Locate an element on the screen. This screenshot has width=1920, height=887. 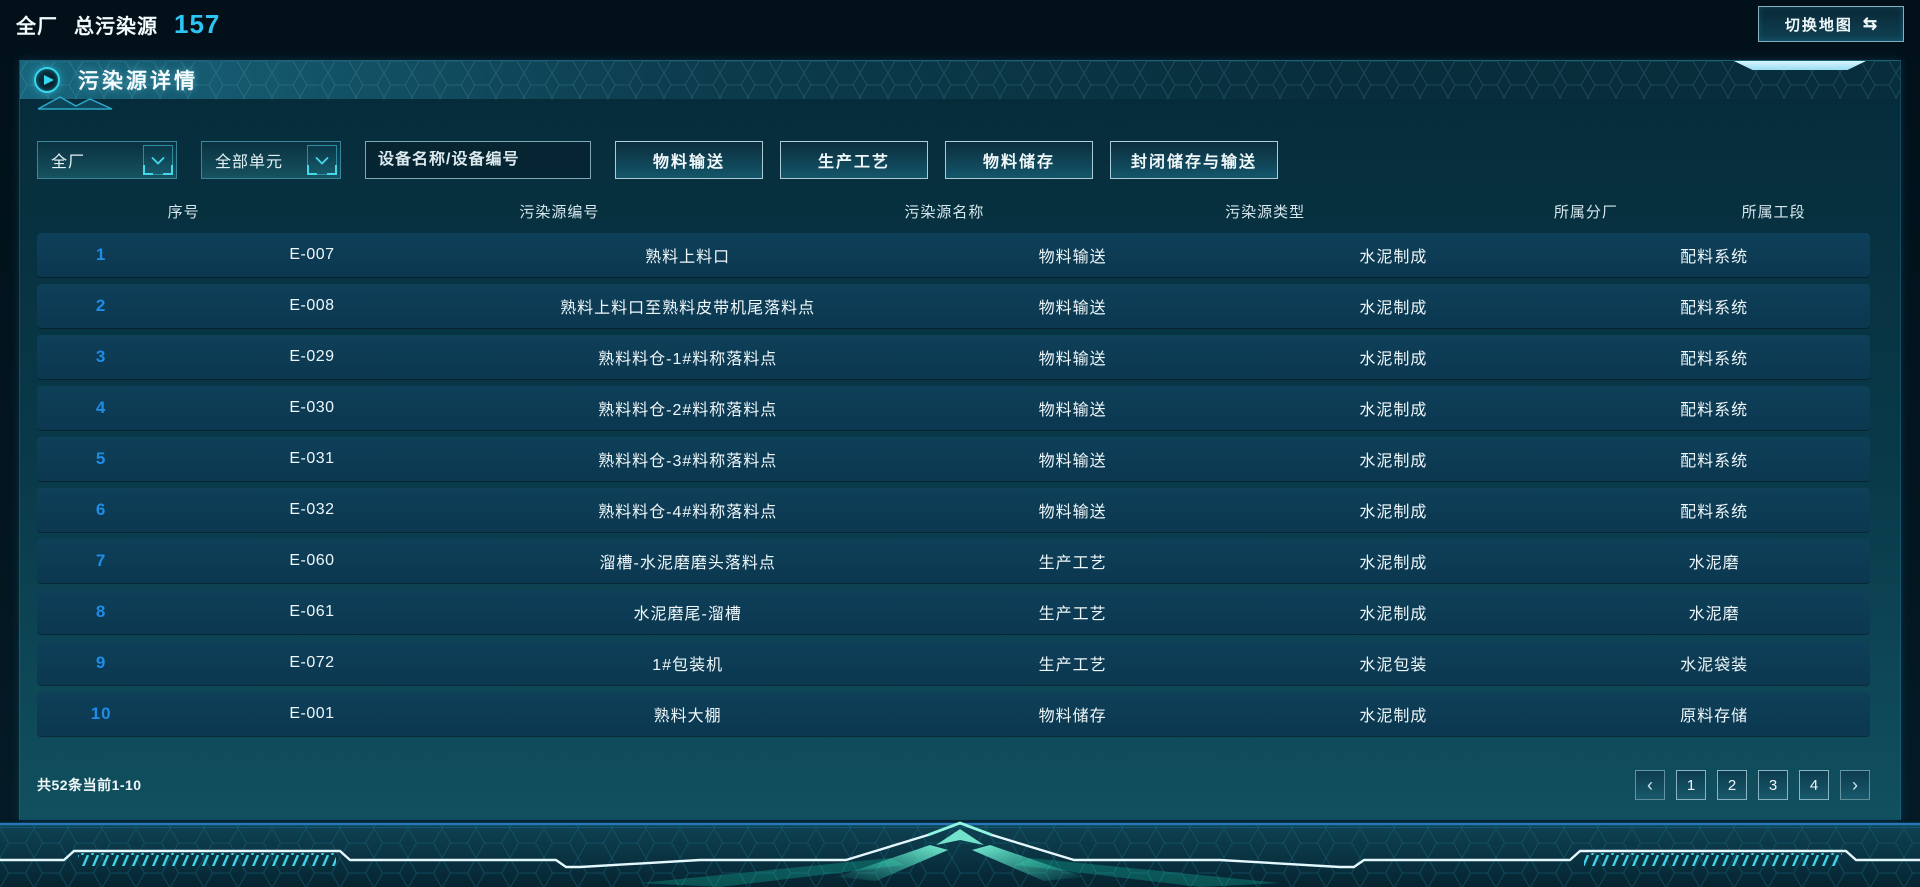
page-number-label: 4 is located at coordinates (1814, 785).